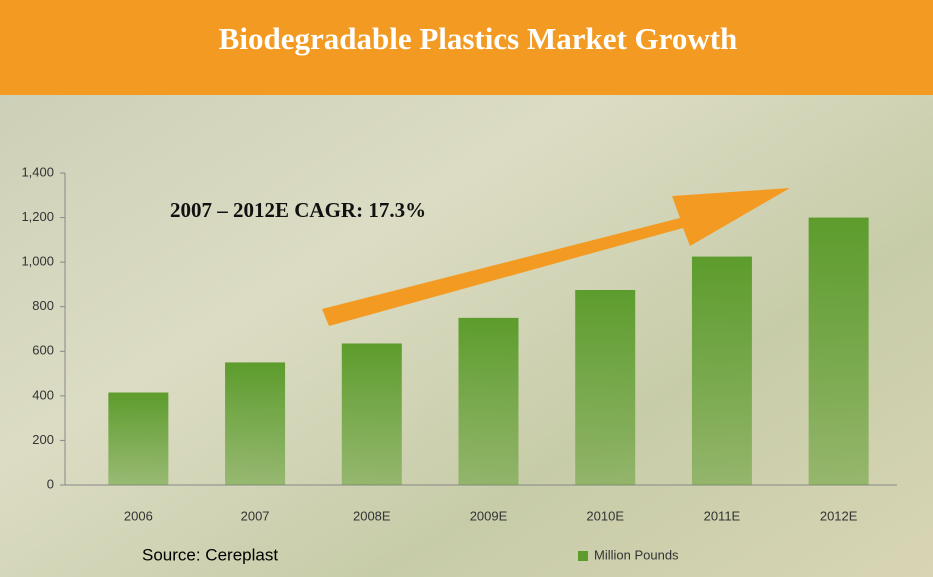 This screenshot has width=933, height=577. I want to click on y-tick-label: 200, so click(43, 439).